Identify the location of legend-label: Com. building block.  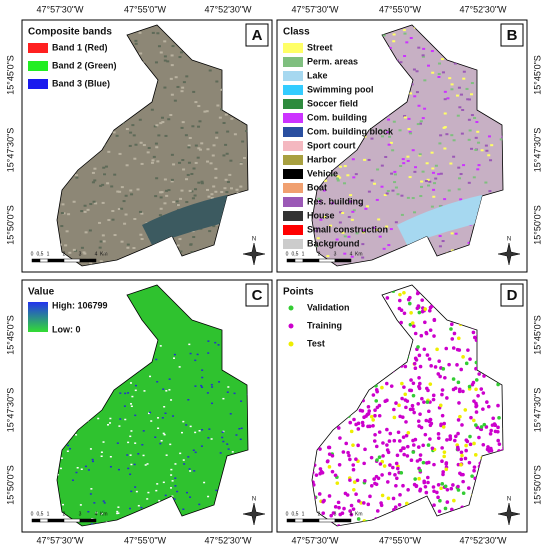
(350, 131).